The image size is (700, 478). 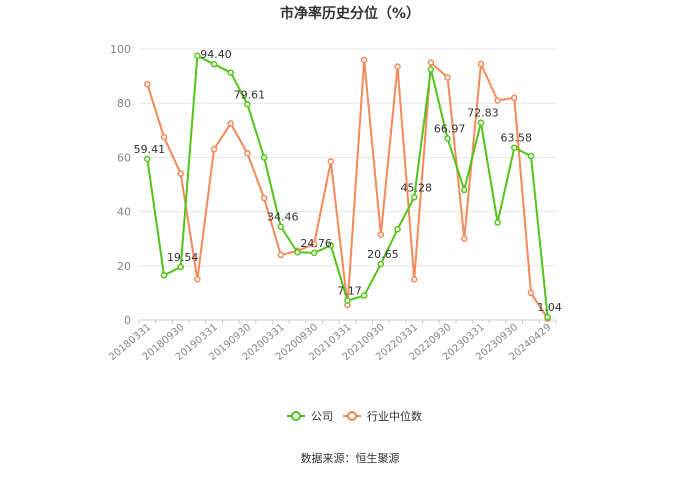 What do you see at coordinates (124, 212) in the screenshot?
I see `y-tick-label: 40` at bounding box center [124, 212].